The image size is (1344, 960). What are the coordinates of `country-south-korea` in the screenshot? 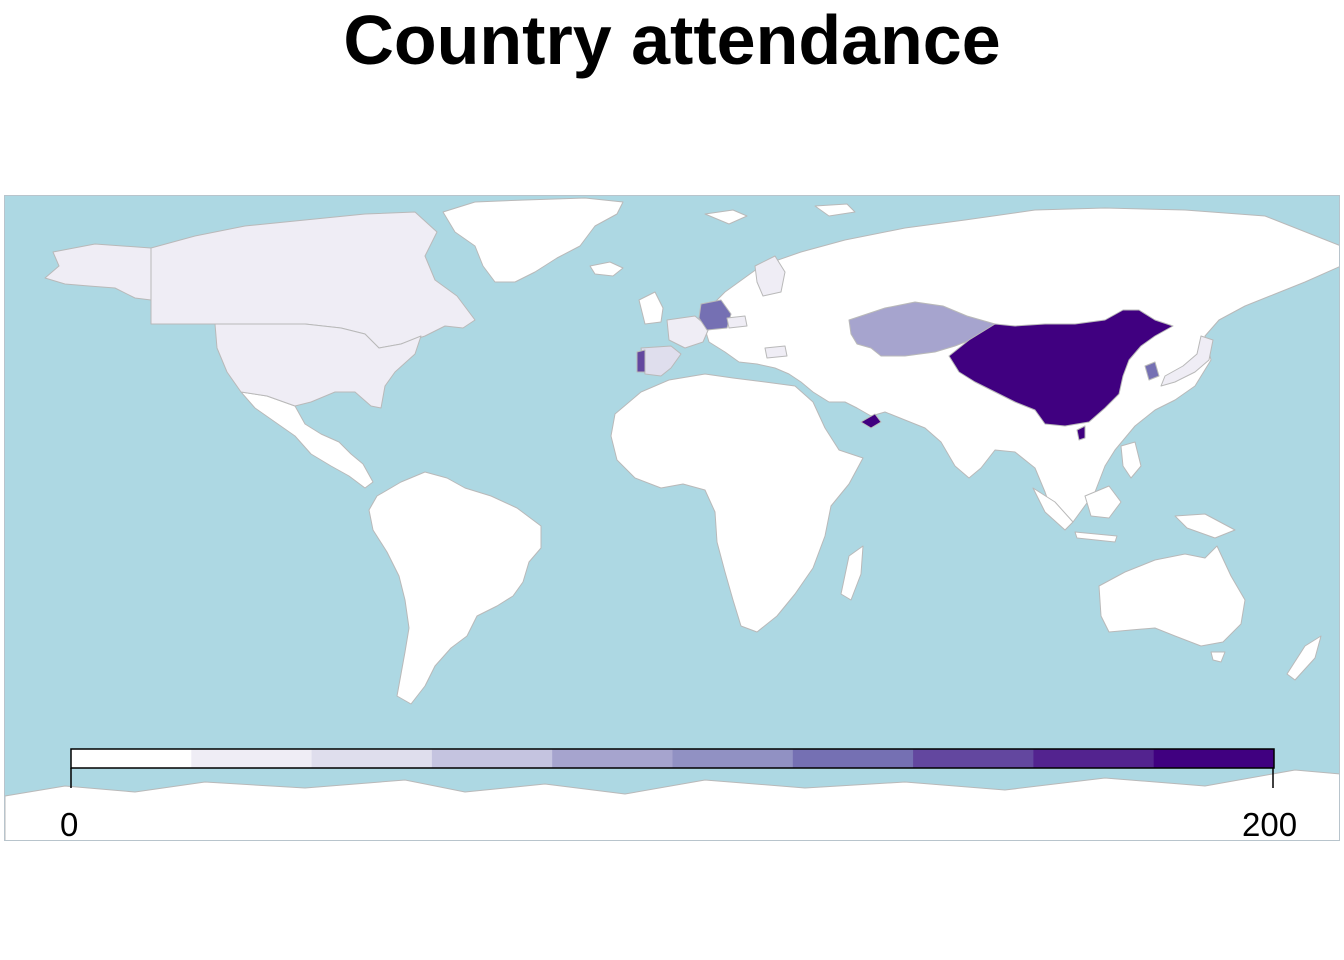 It's located at (1152, 371).